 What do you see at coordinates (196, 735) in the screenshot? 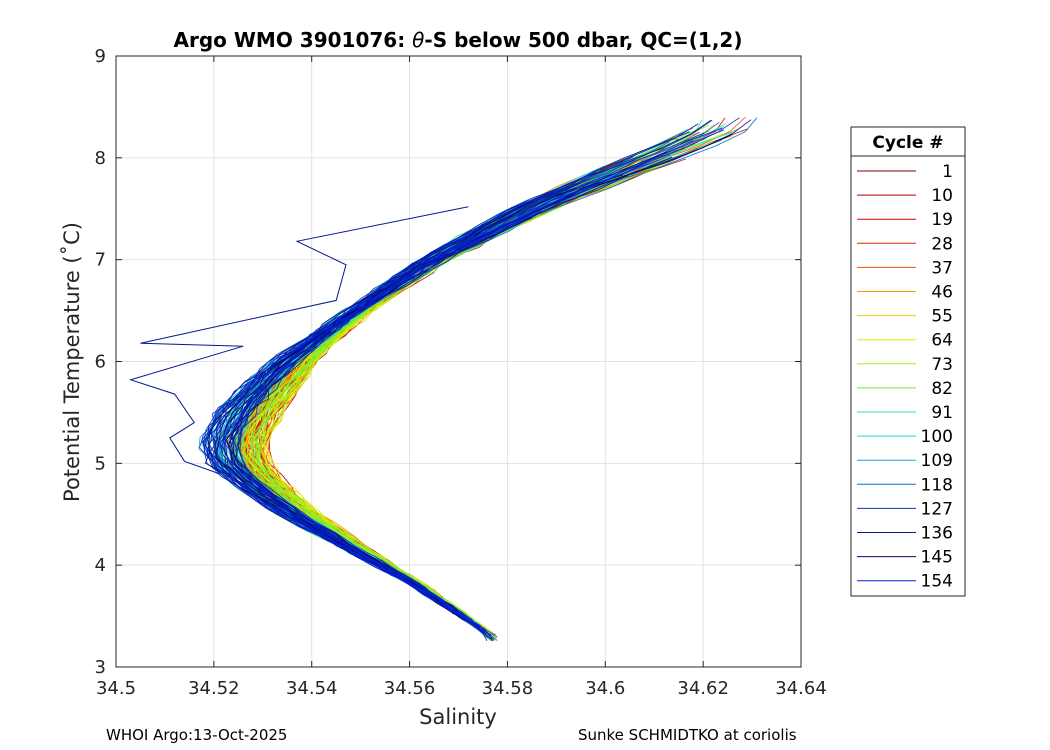
I see `footer-left: WHOI Argo:13-Oct-2025` at bounding box center [196, 735].